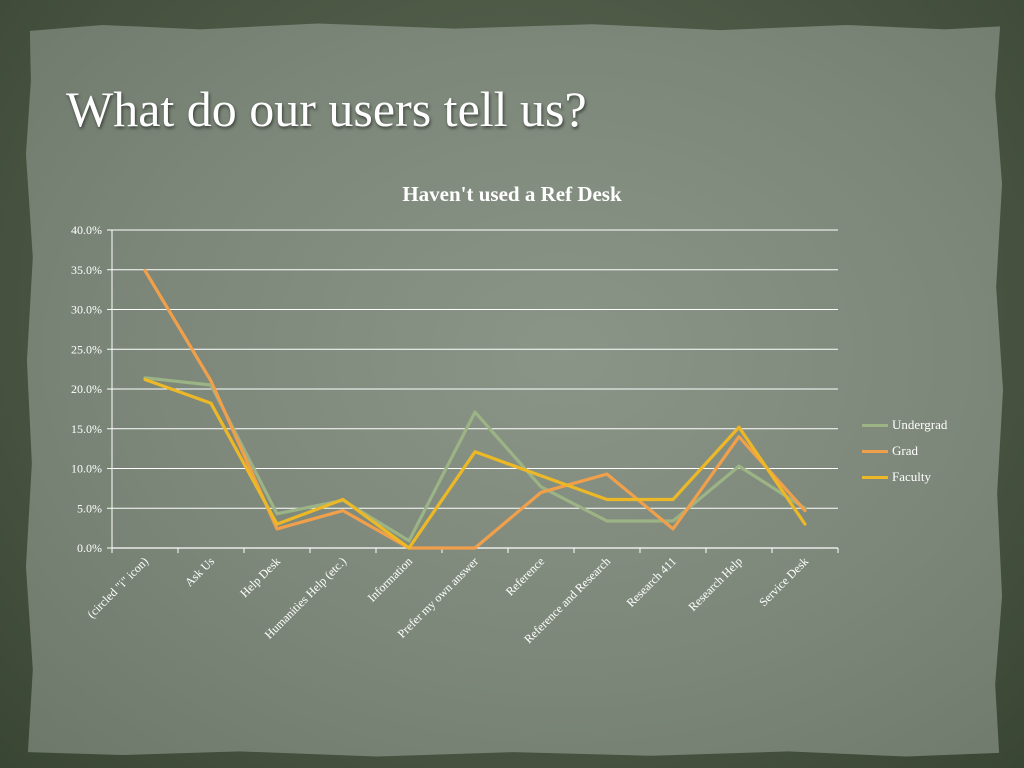  Describe the element at coordinates (260, 577) in the screenshot. I see `x-tick-label: Help Desk` at that location.